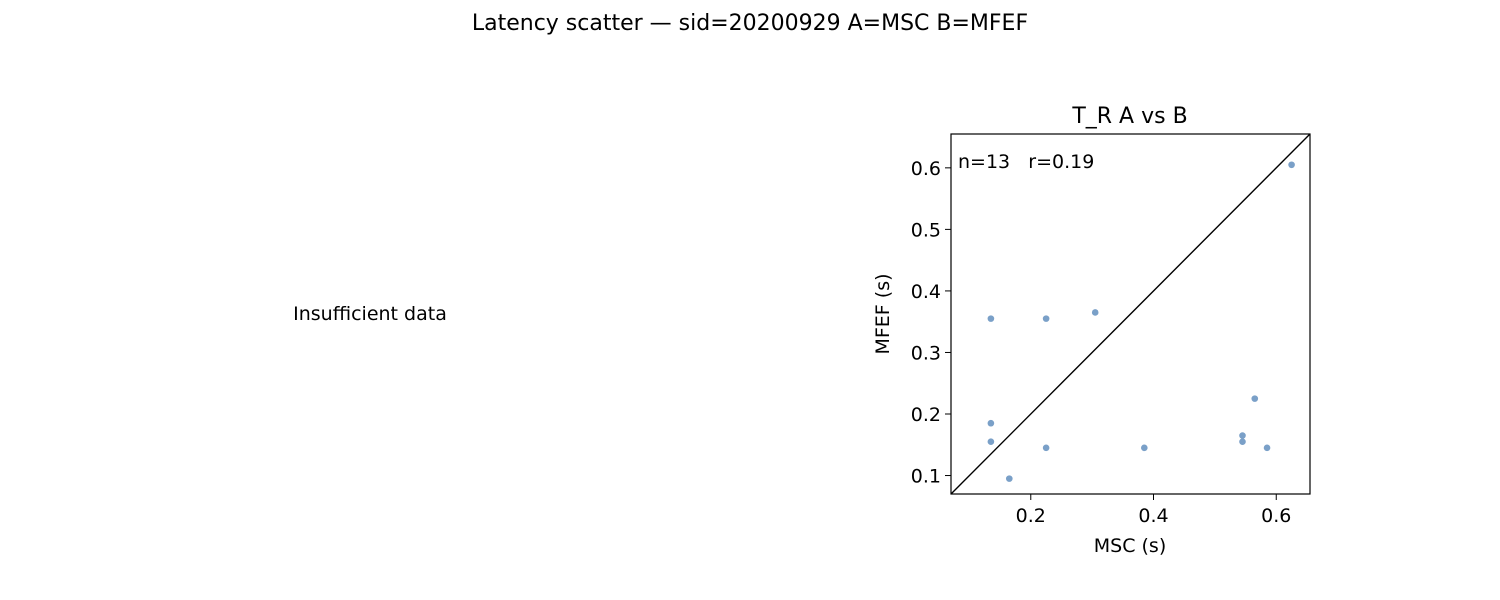  Describe the element at coordinates (1129, 116) in the screenshot. I see `panel-title: T_R A vs B` at that location.